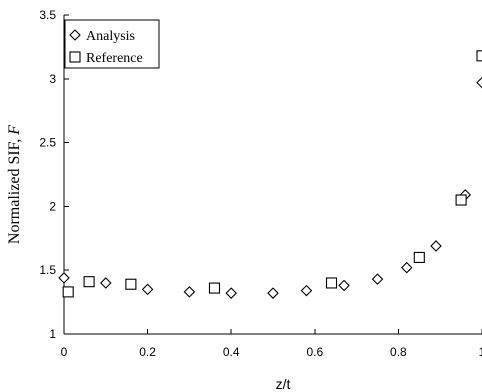  I want to click on legend: Analysis Reference, so click(112, 44).